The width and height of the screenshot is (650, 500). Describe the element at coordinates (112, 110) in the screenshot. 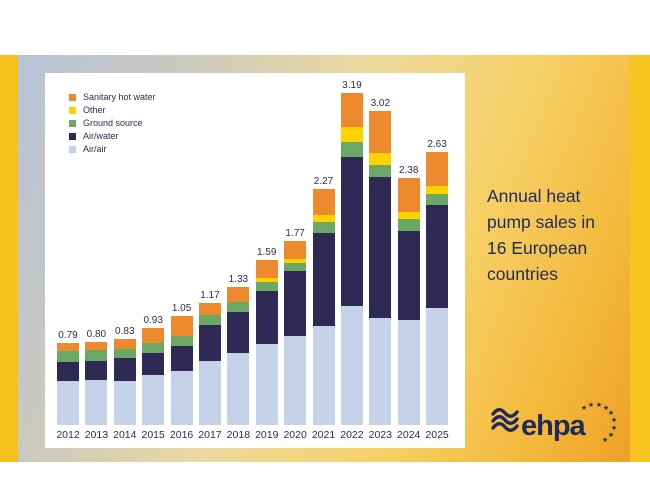

I see `legend-item-other: Other` at that location.